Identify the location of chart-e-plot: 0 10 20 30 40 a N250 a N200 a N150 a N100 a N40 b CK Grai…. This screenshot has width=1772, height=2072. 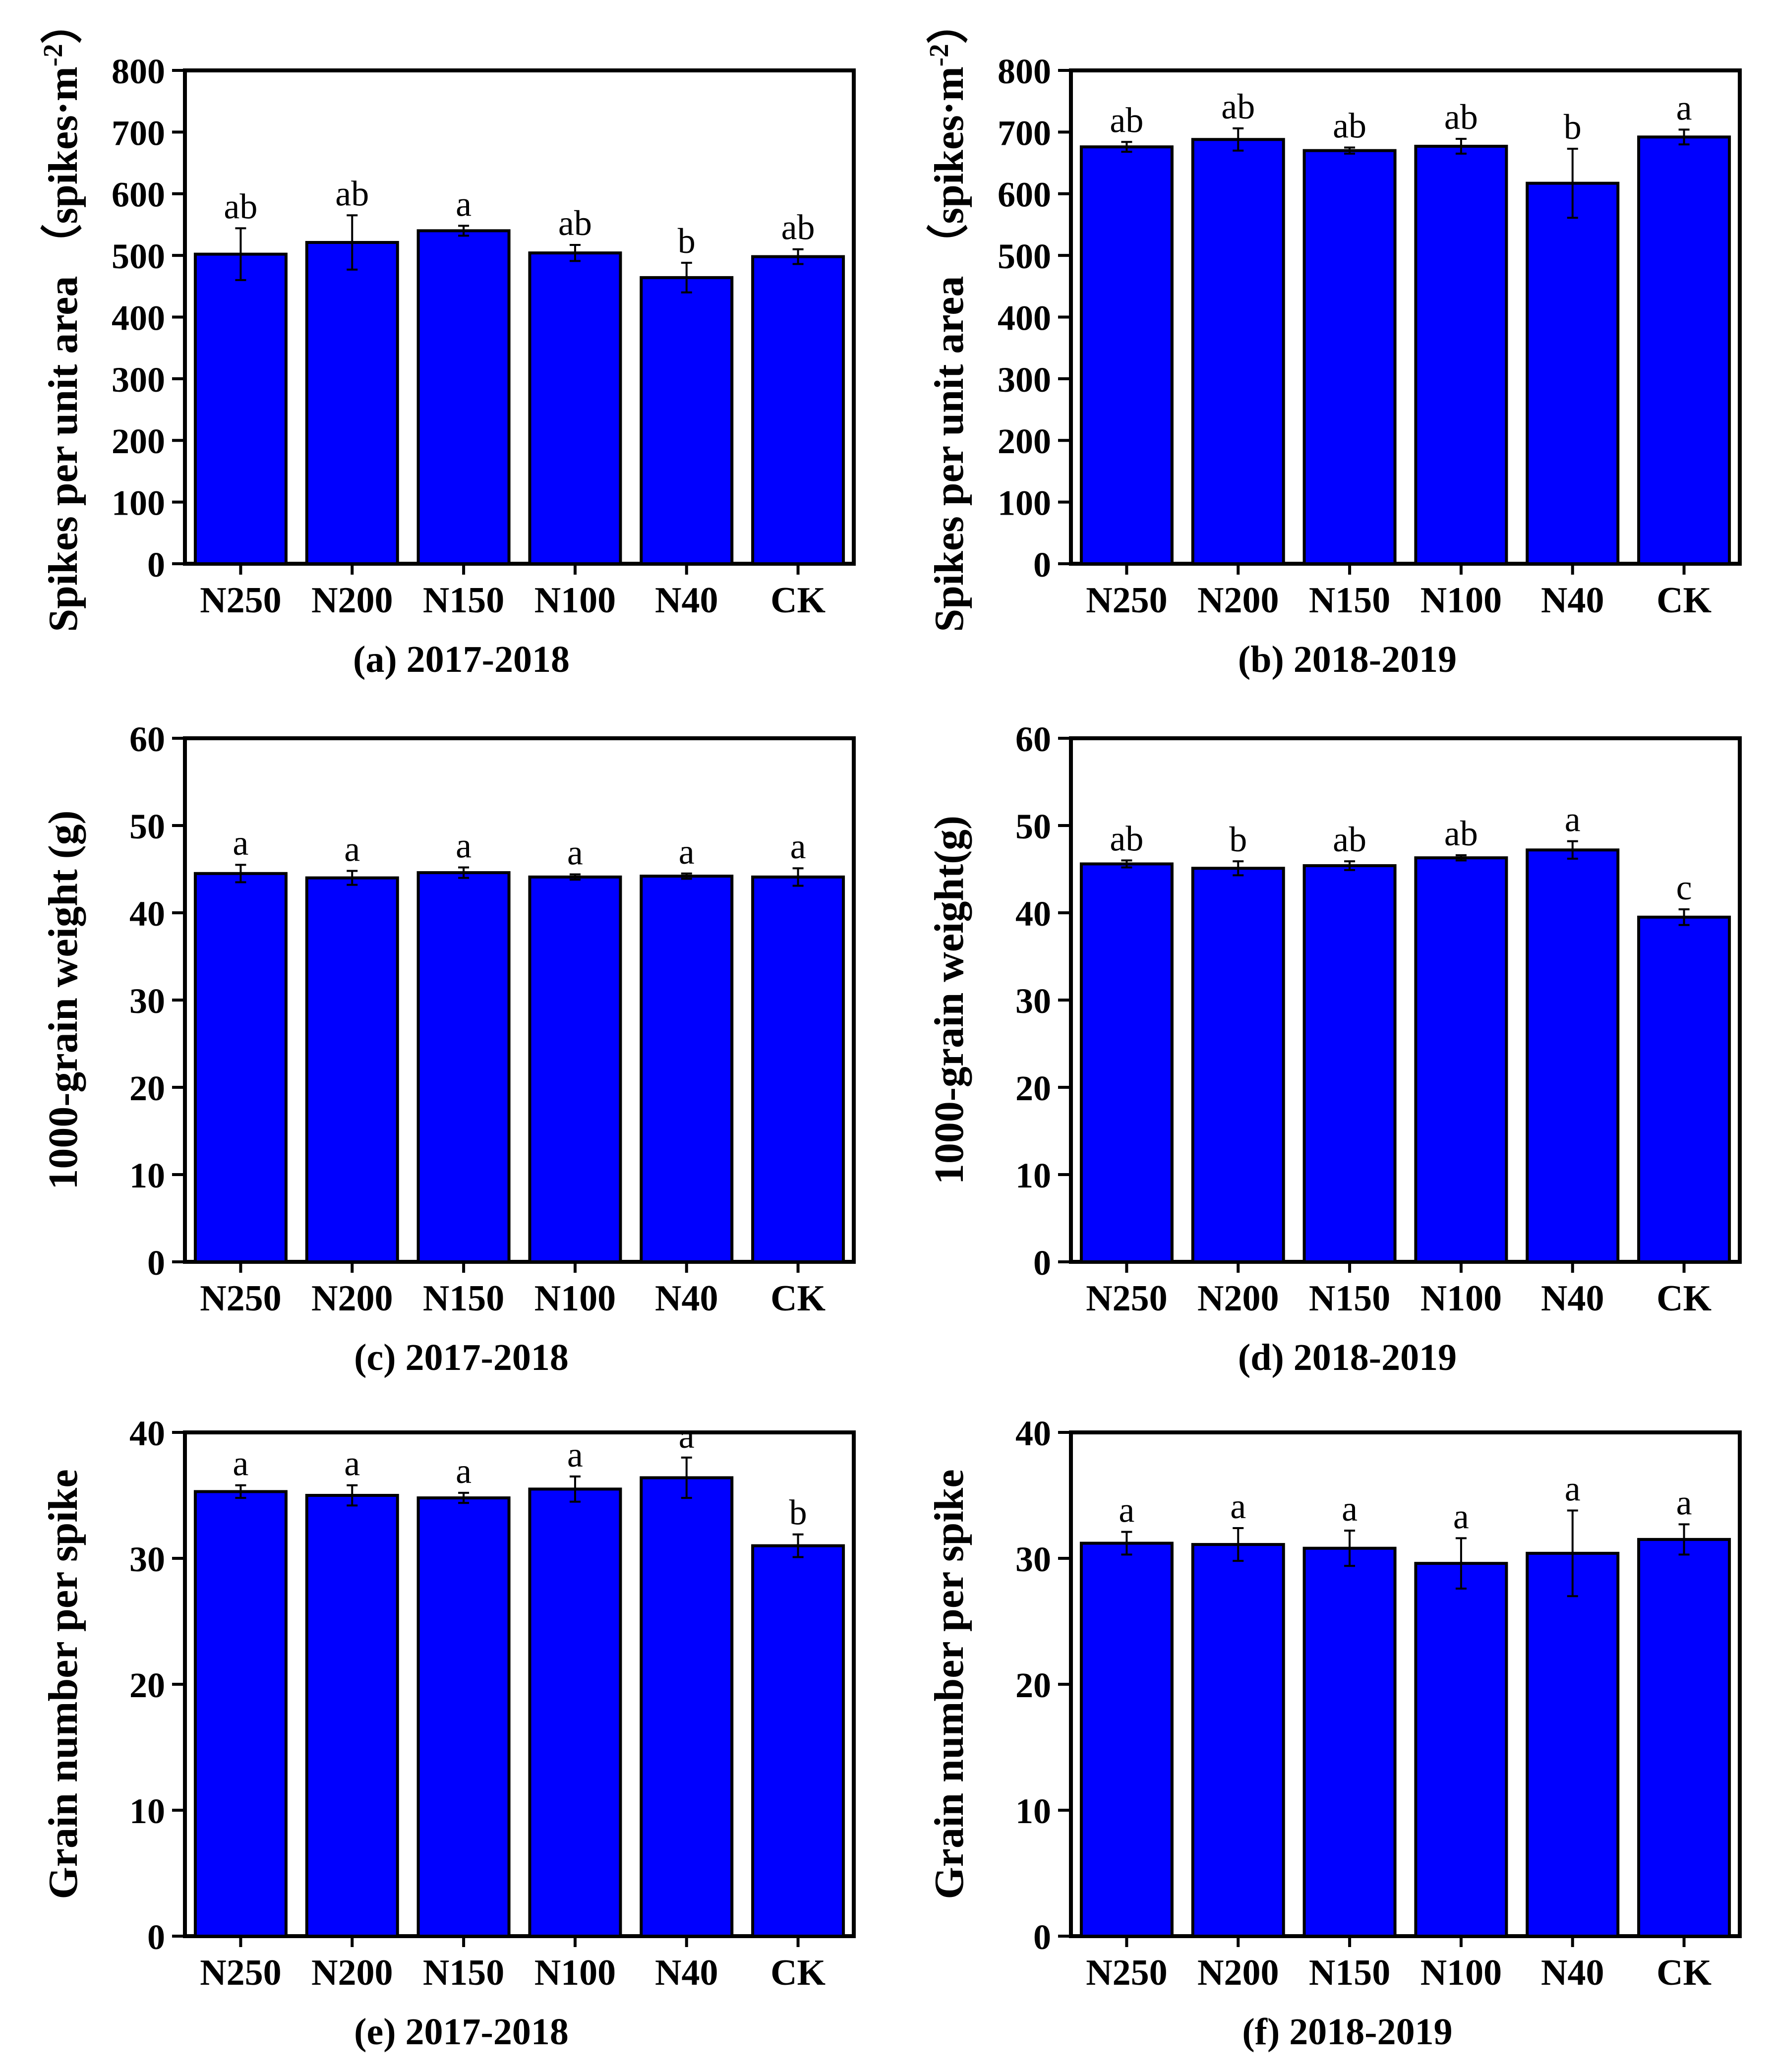
(448, 1704).